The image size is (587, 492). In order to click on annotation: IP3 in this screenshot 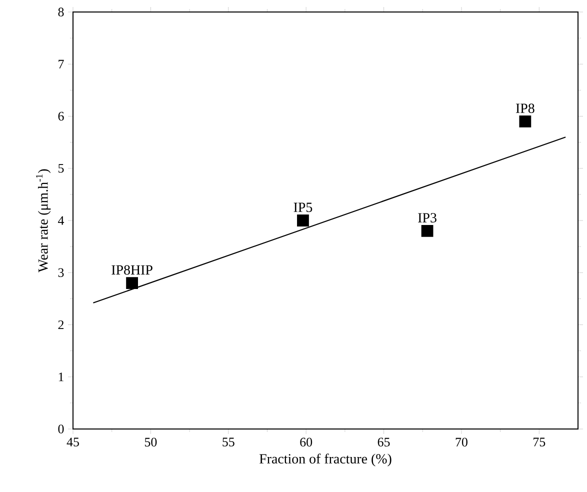, I will do `click(427, 217)`.